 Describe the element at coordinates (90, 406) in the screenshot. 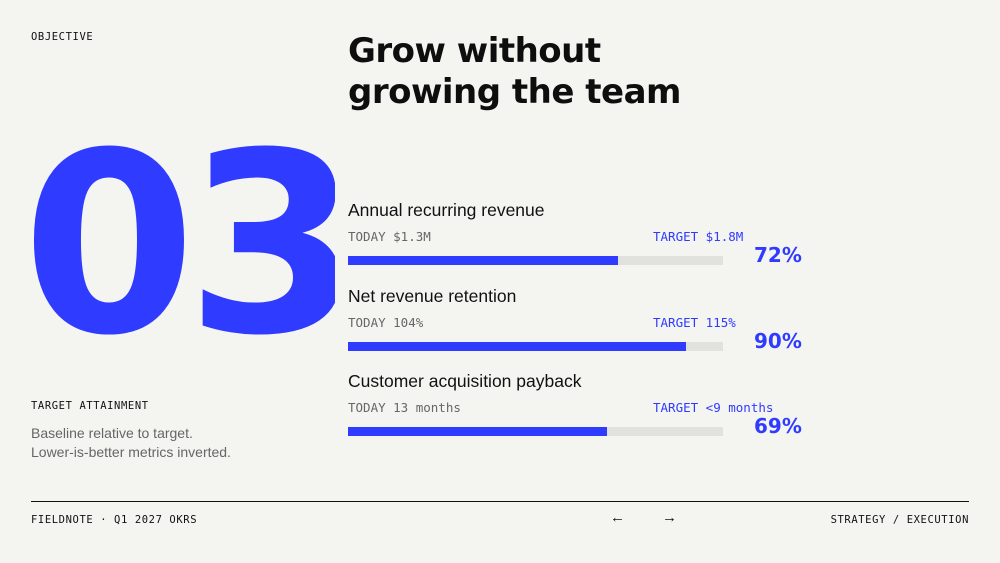

I see `attainment-label: TARGET ATTAINMENT` at that location.